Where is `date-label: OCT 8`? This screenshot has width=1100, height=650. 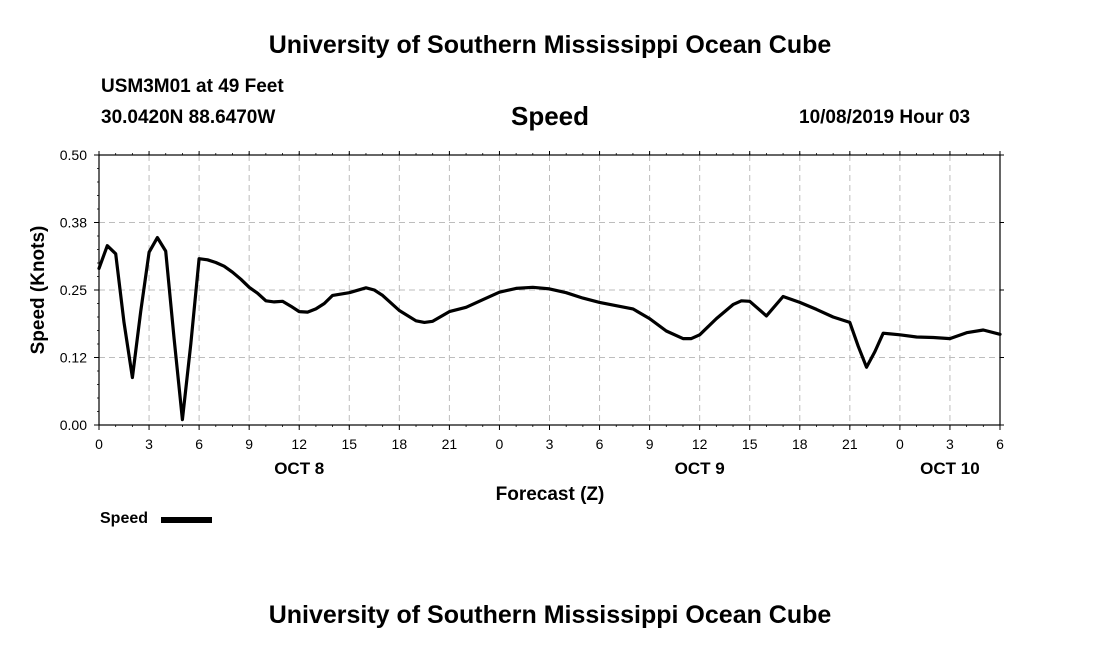 date-label: OCT 8 is located at coordinates (299, 468).